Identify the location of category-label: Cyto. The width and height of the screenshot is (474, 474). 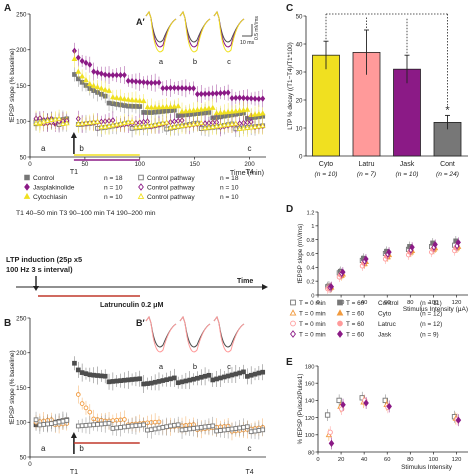
(326, 164).